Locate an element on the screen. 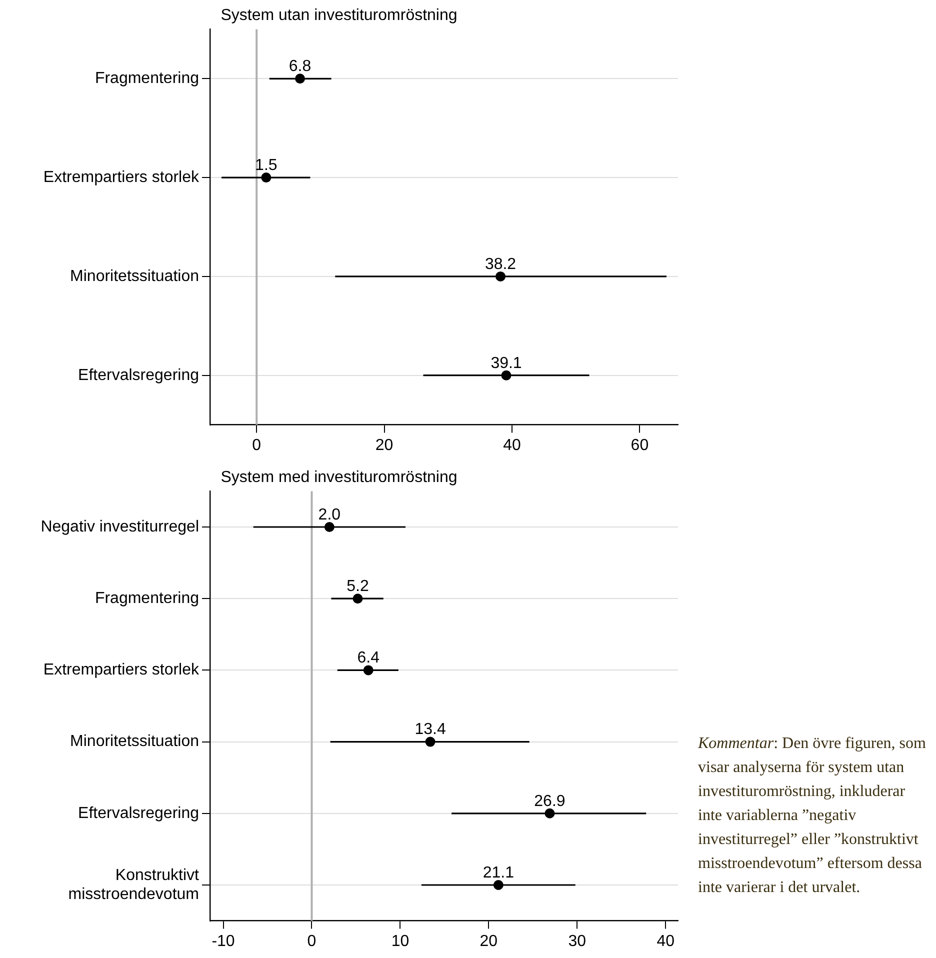 The height and width of the screenshot is (958, 936). data-label: 39.1 is located at coordinates (506, 363).